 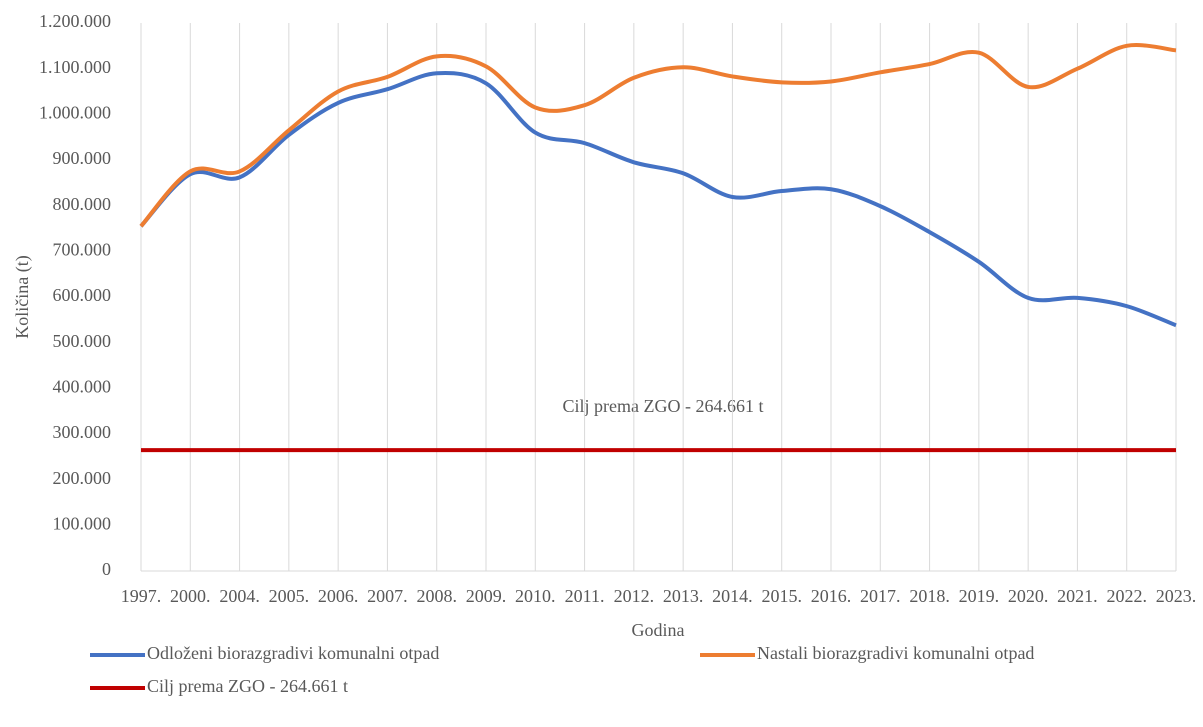 I want to click on x-tick-label: 2007., so click(x=387, y=596).